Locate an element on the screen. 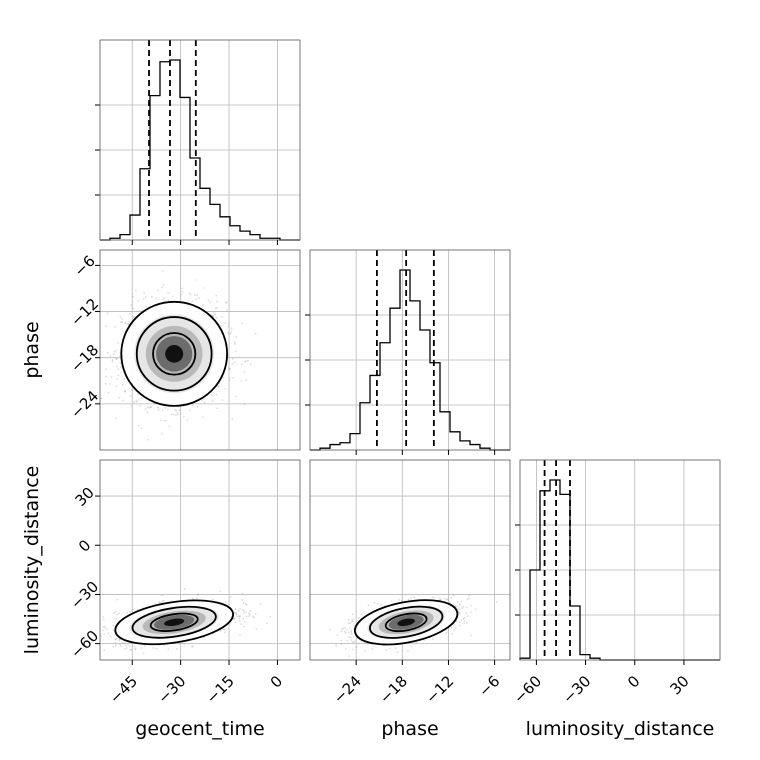 This screenshot has height=760, width=760. panel-geocent_time-vs-luminosity_distance-frame is located at coordinates (200, 560).